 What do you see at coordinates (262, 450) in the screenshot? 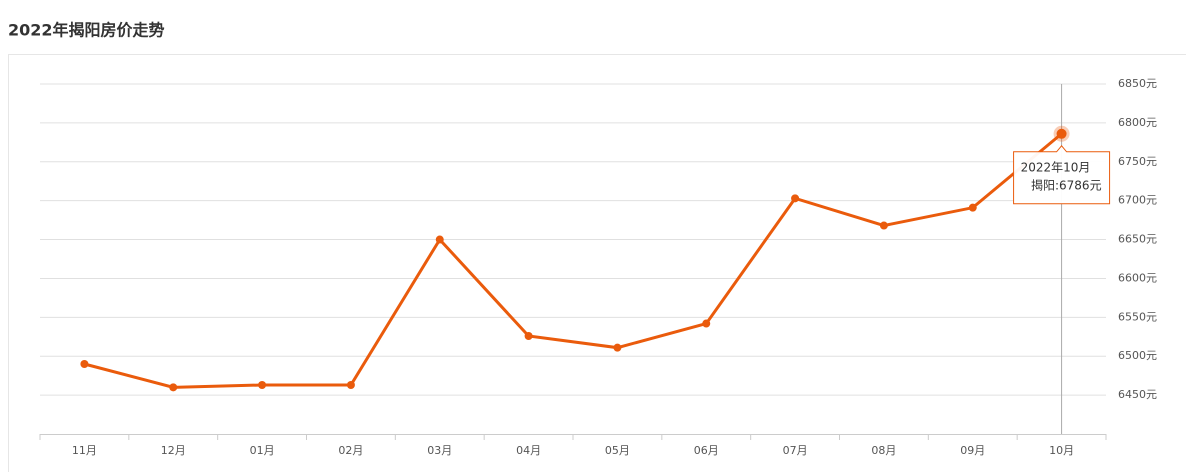
I see `x-tick-label: 01月` at bounding box center [262, 450].